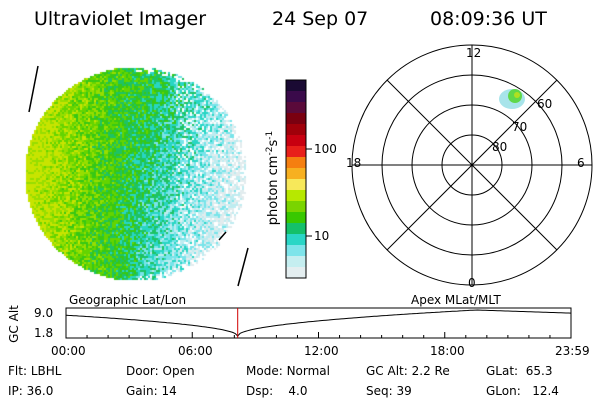 The height and width of the screenshot is (400, 600). Describe the element at coordinates (517, 95) in the screenshot. I see `aurora-blob-peak` at that location.